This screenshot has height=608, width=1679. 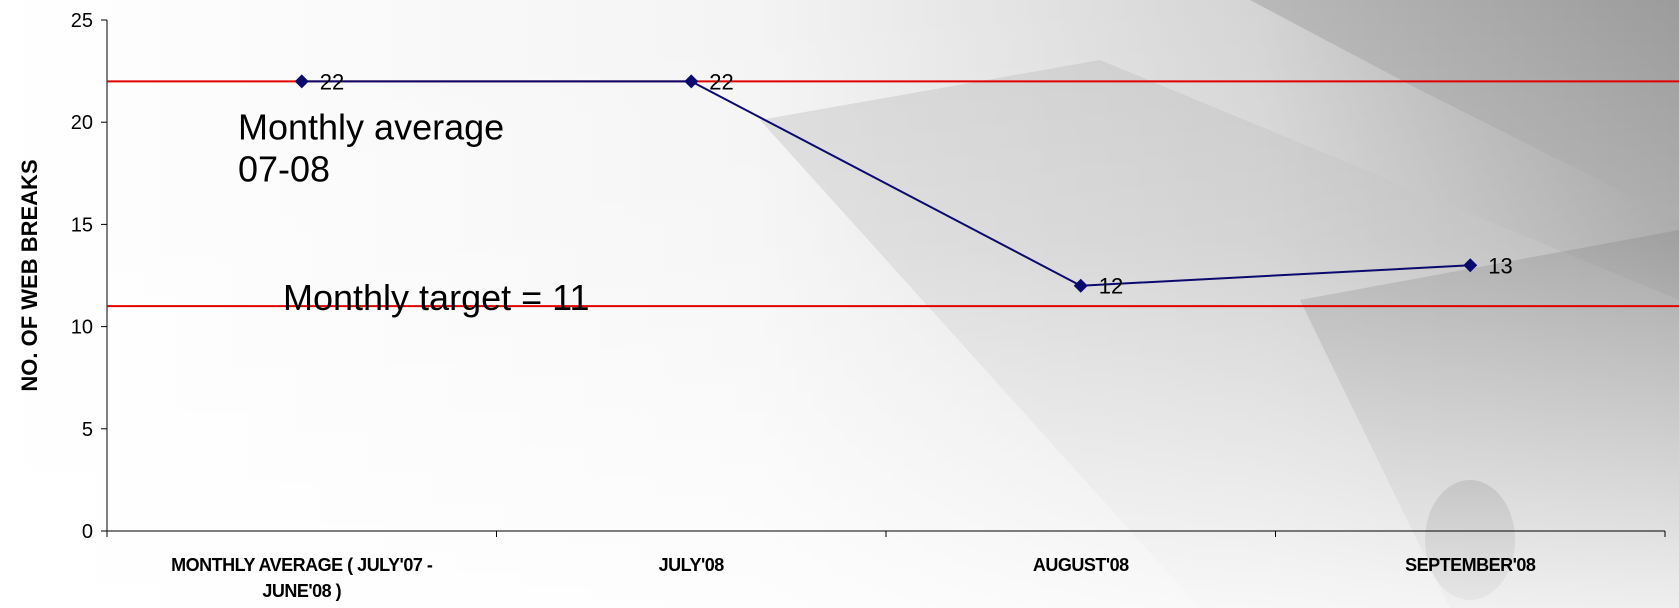 I want to click on y-tick-label: 20, so click(x=82, y=123).